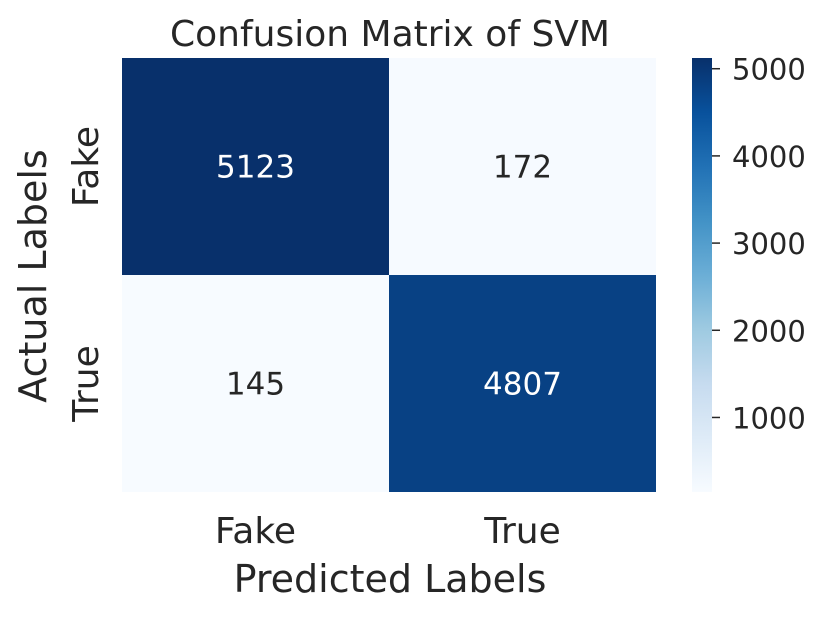  Describe the element at coordinates (521, 531) in the screenshot. I see `x-tick-label: True` at that location.